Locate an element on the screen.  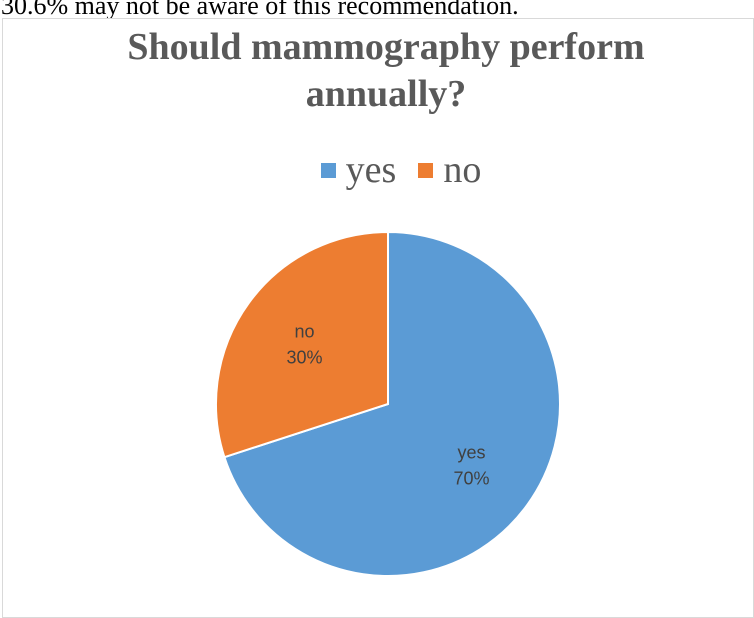
legend-item-yes: yes is located at coordinates (358, 170).